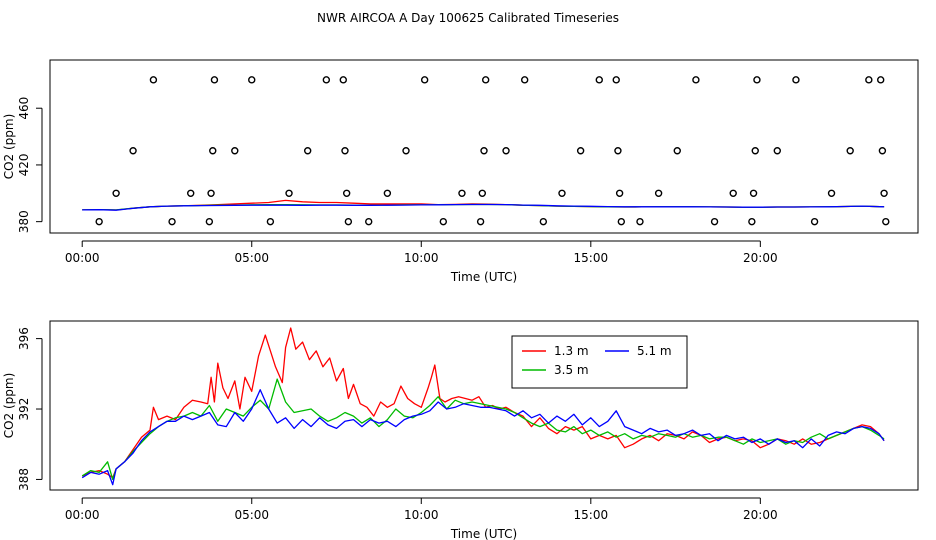  I want to click on legend-label: 5.1 m, so click(654, 351).